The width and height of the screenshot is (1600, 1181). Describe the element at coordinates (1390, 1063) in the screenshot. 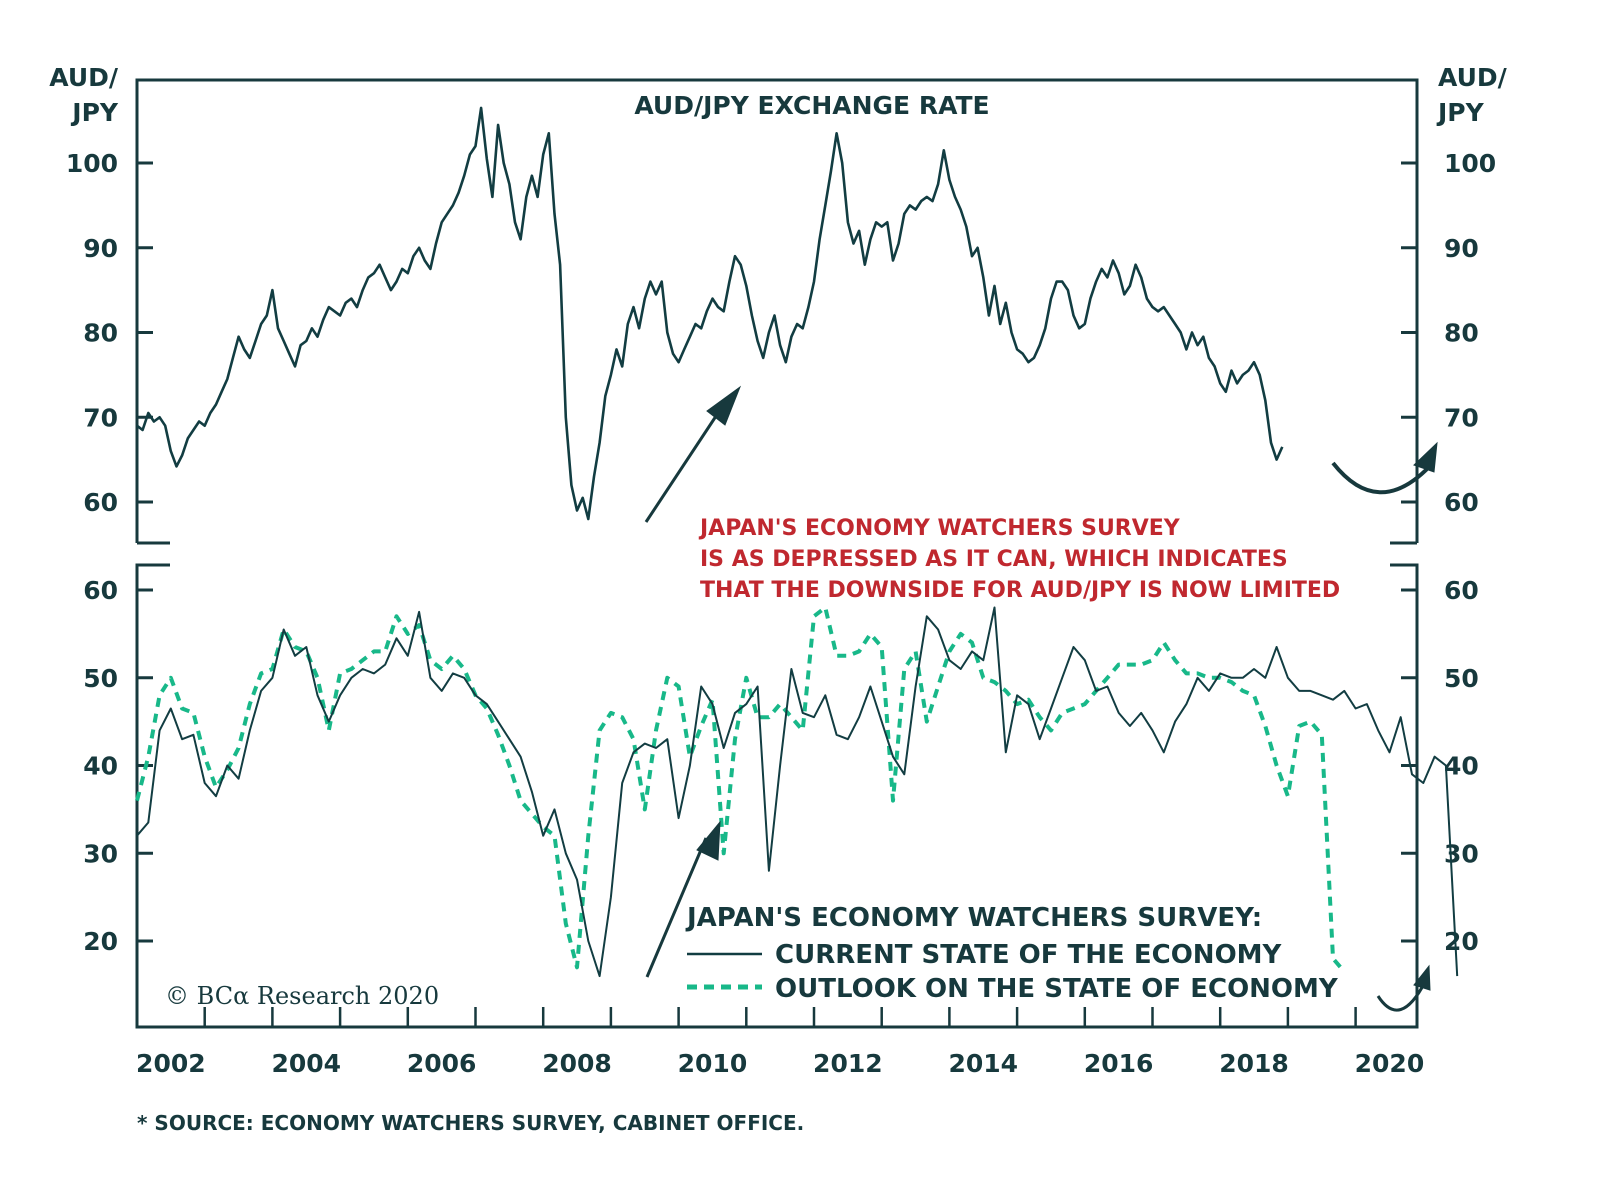

I see `x-tick-label: 2020` at that location.